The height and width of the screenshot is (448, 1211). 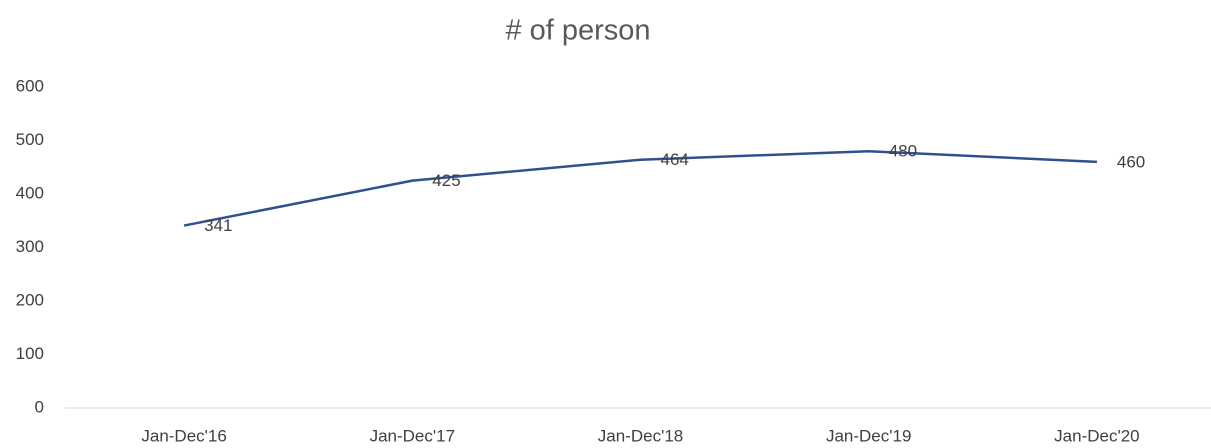 I want to click on x-tick-label: Jan-Dec'17, so click(x=412, y=435).